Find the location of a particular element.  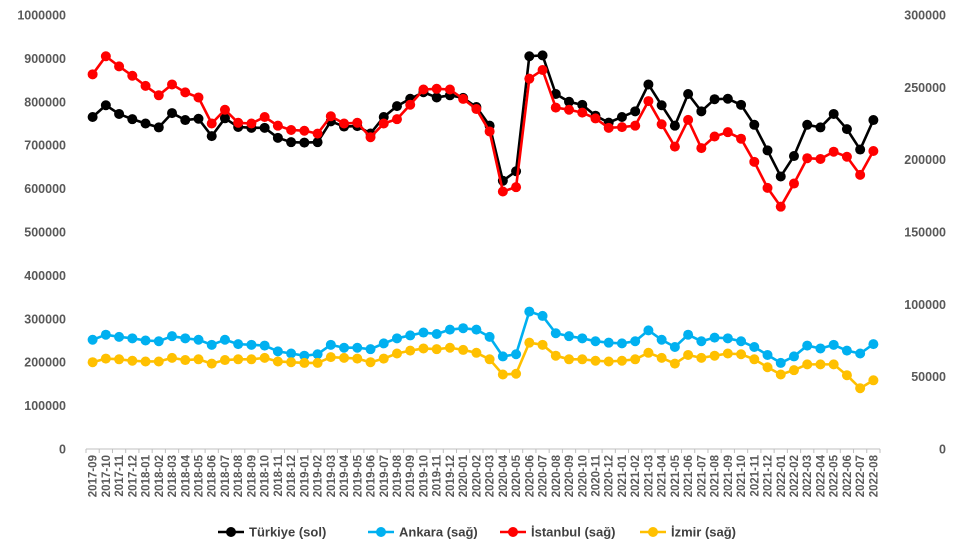

x-tick-label: 2018-12 is located at coordinates (292, 476).